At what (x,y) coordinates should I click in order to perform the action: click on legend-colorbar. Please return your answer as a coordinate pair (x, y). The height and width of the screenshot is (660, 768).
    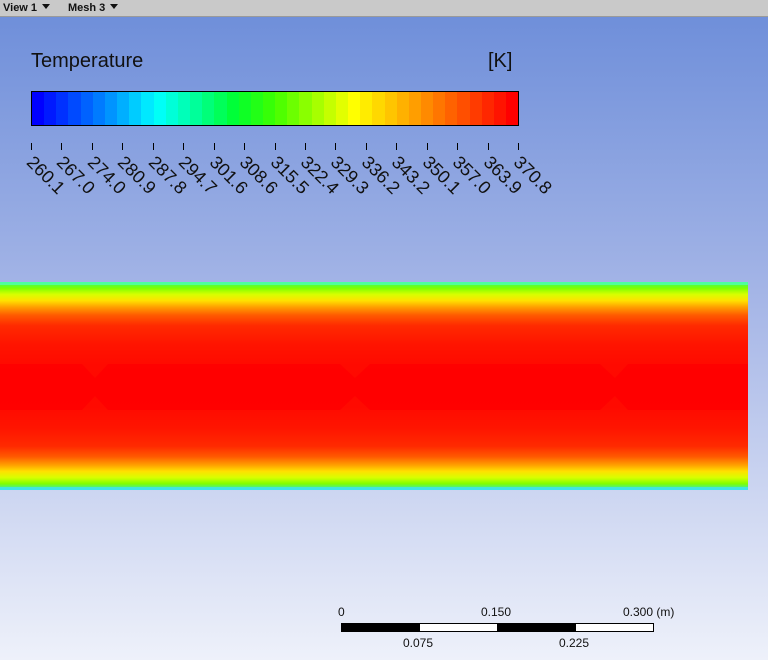
    Looking at the image, I should click on (275, 108).